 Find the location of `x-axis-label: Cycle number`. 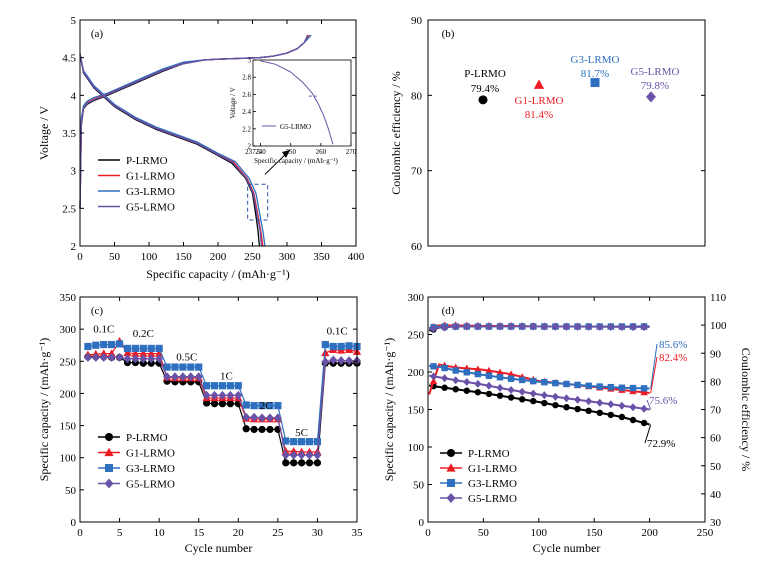

x-axis-label: Cycle number is located at coordinates (567, 548).